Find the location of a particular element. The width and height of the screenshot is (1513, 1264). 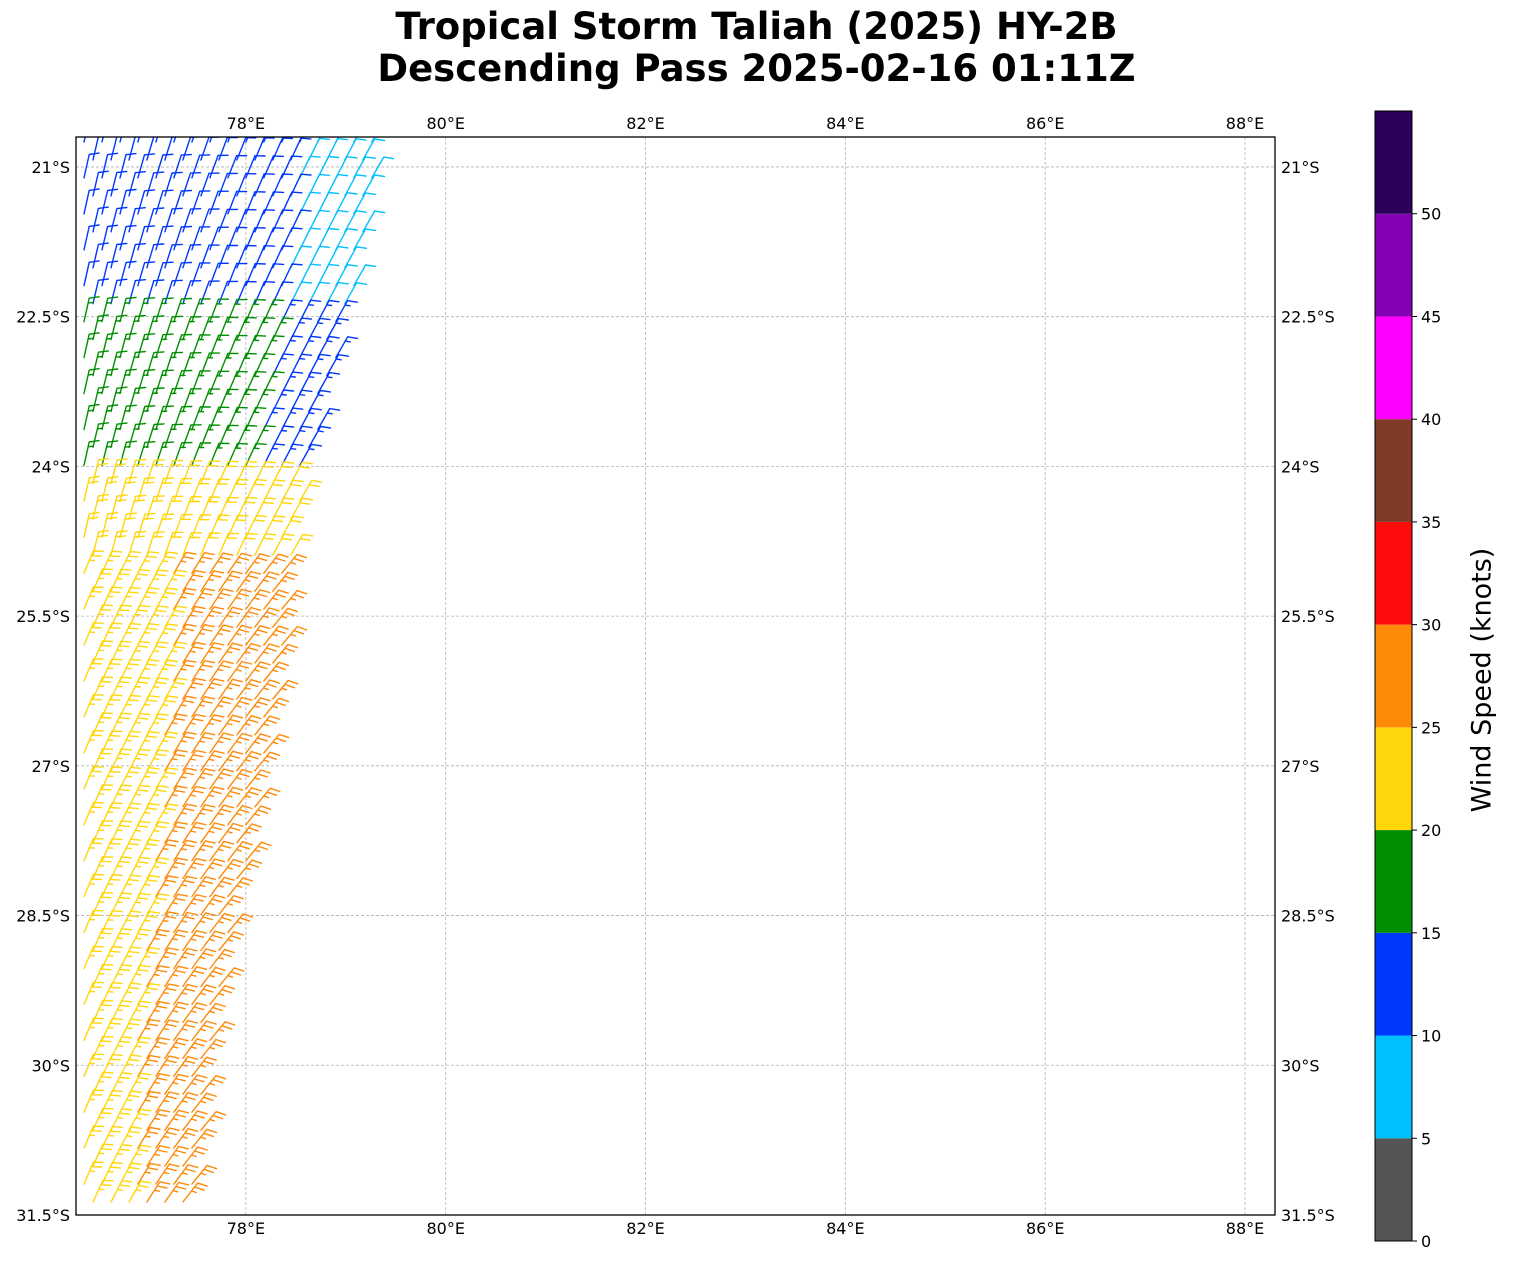

lat-tick-label: 22.5°S is located at coordinates (43, 317).